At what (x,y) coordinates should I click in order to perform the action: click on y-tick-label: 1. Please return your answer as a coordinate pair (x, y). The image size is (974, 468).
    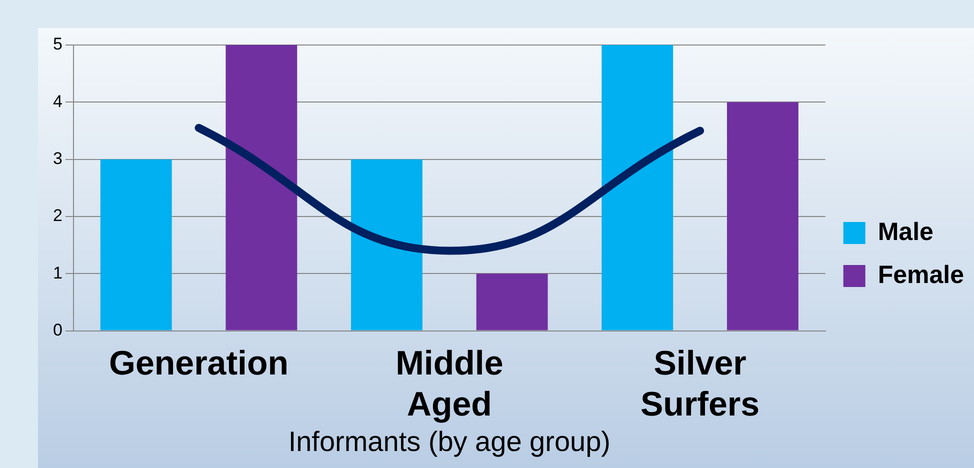
    Looking at the image, I should click on (57, 272).